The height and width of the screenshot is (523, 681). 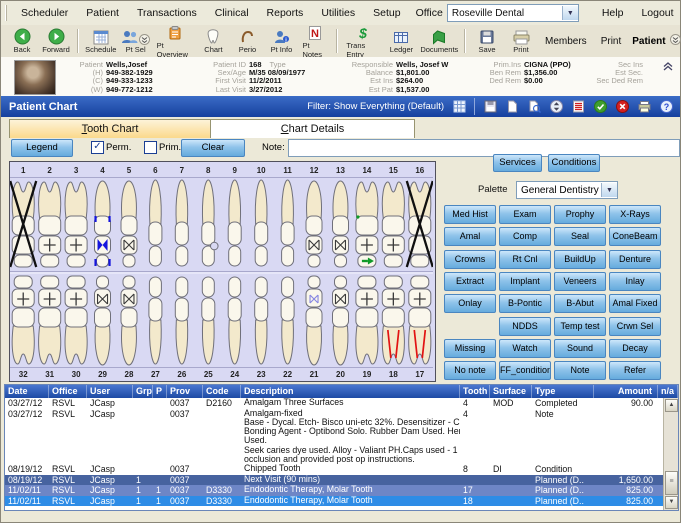 I want to click on sort-icon, so click(x=556, y=106).